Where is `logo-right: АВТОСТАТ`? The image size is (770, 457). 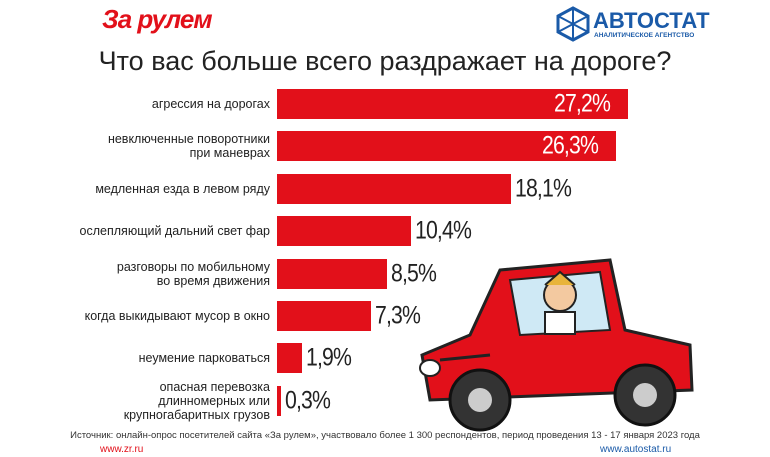 logo-right: АВТОСТАТ is located at coordinates (651, 20).